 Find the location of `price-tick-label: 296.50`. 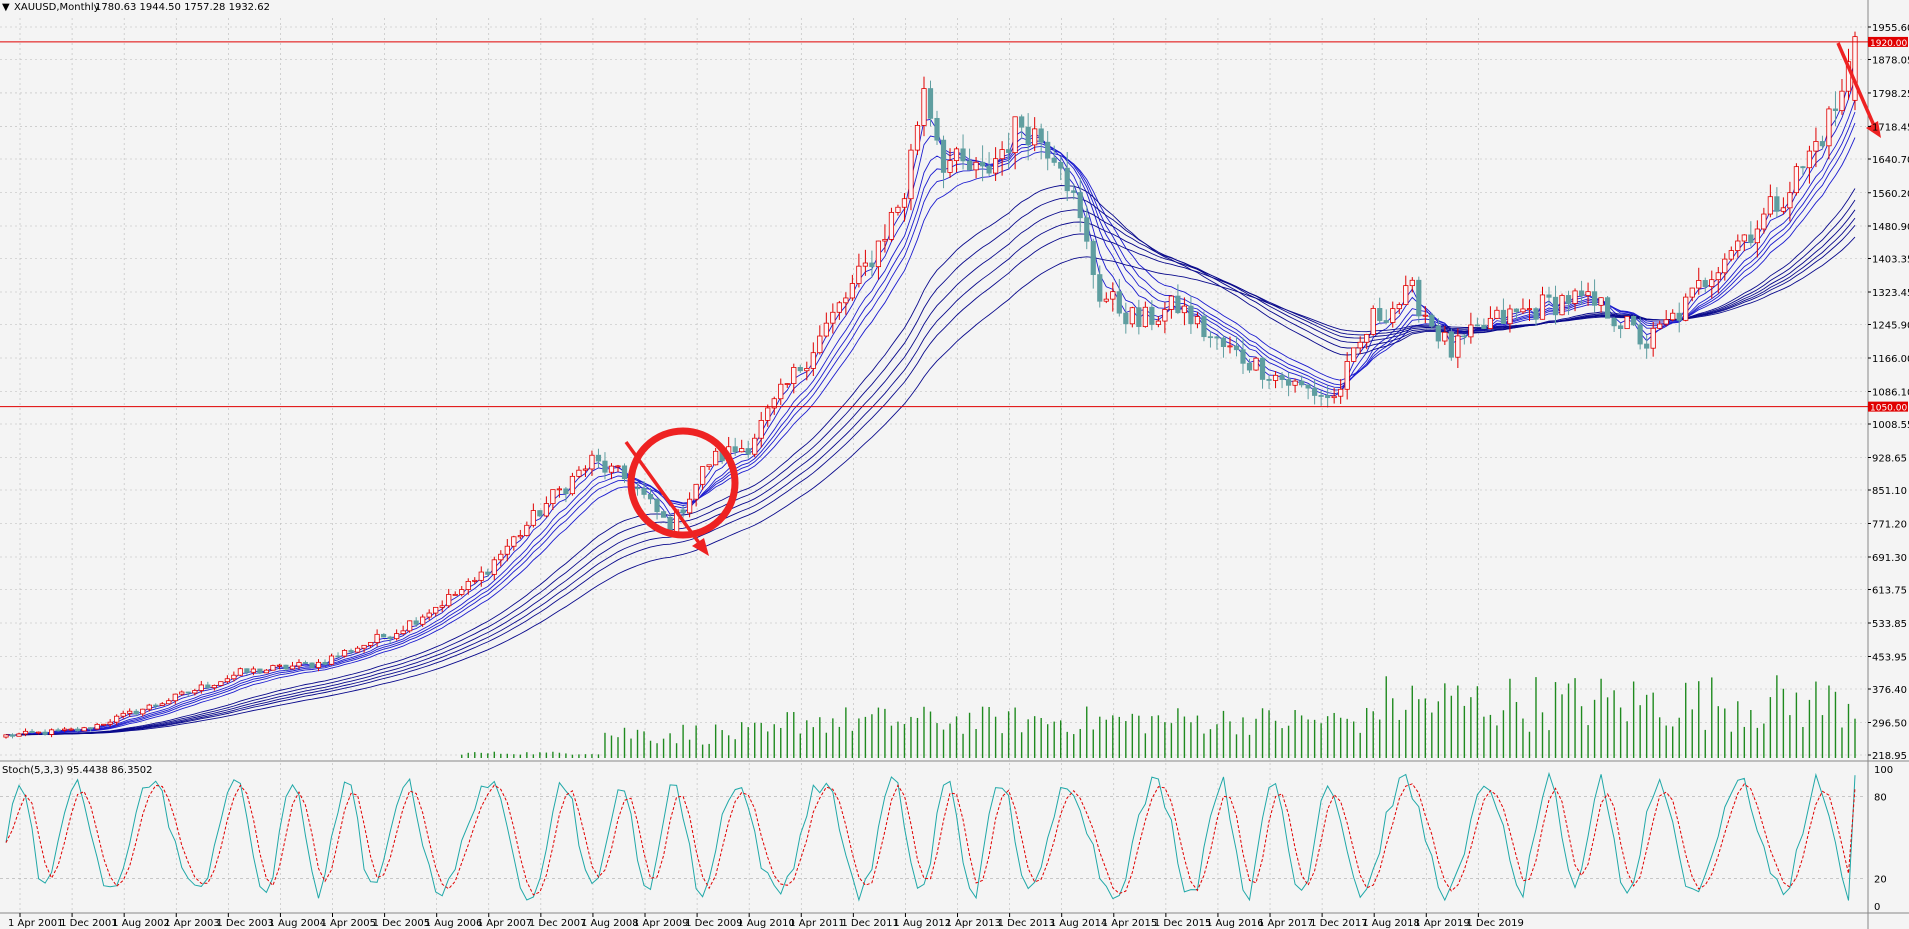

price-tick-label: 296.50 is located at coordinates (1889, 723).